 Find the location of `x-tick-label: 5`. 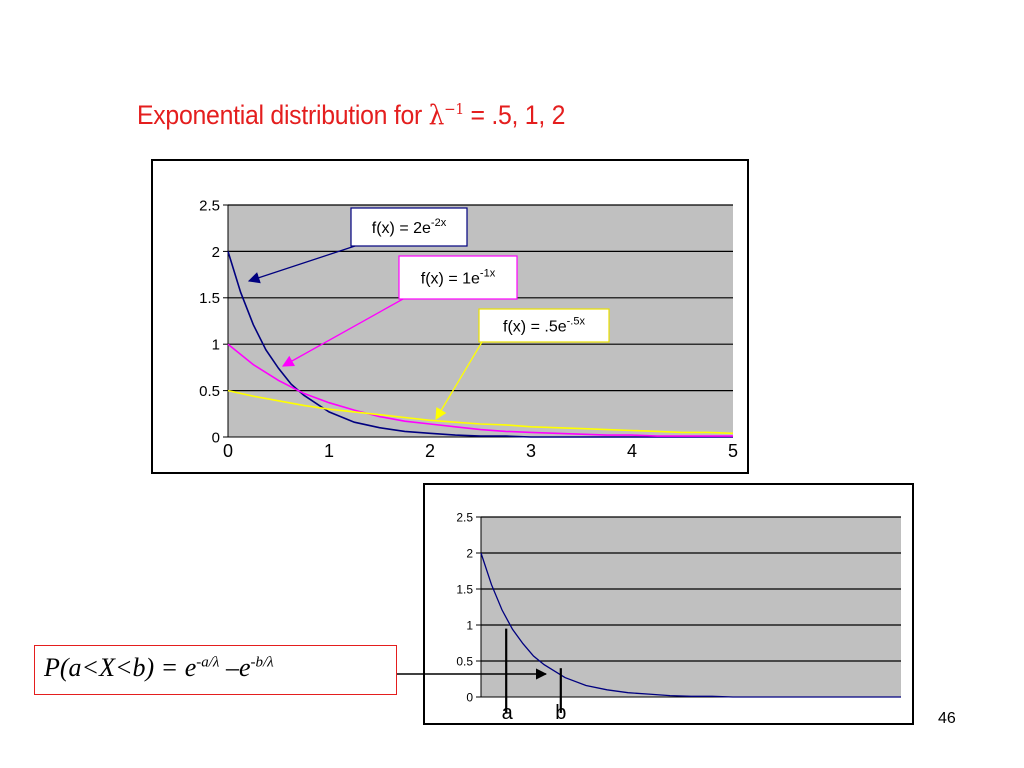

x-tick-label: 5 is located at coordinates (733, 451).